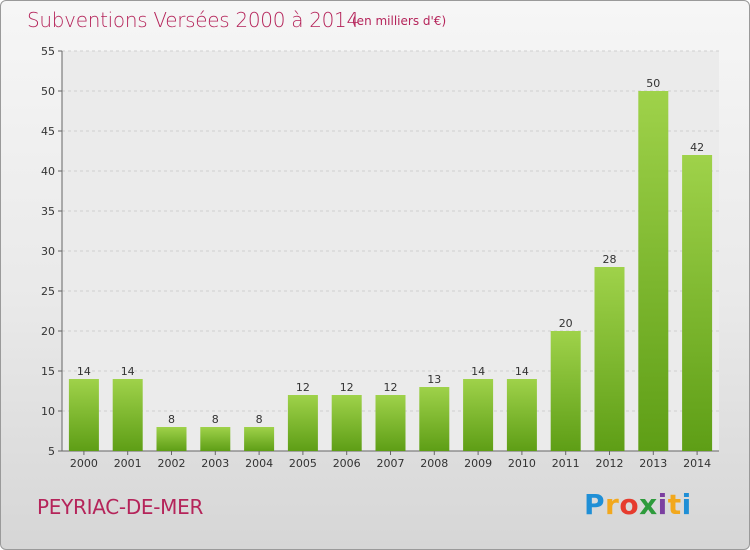  Describe the element at coordinates (303, 463) in the screenshot. I see `x-tick-label: 2005` at that location.